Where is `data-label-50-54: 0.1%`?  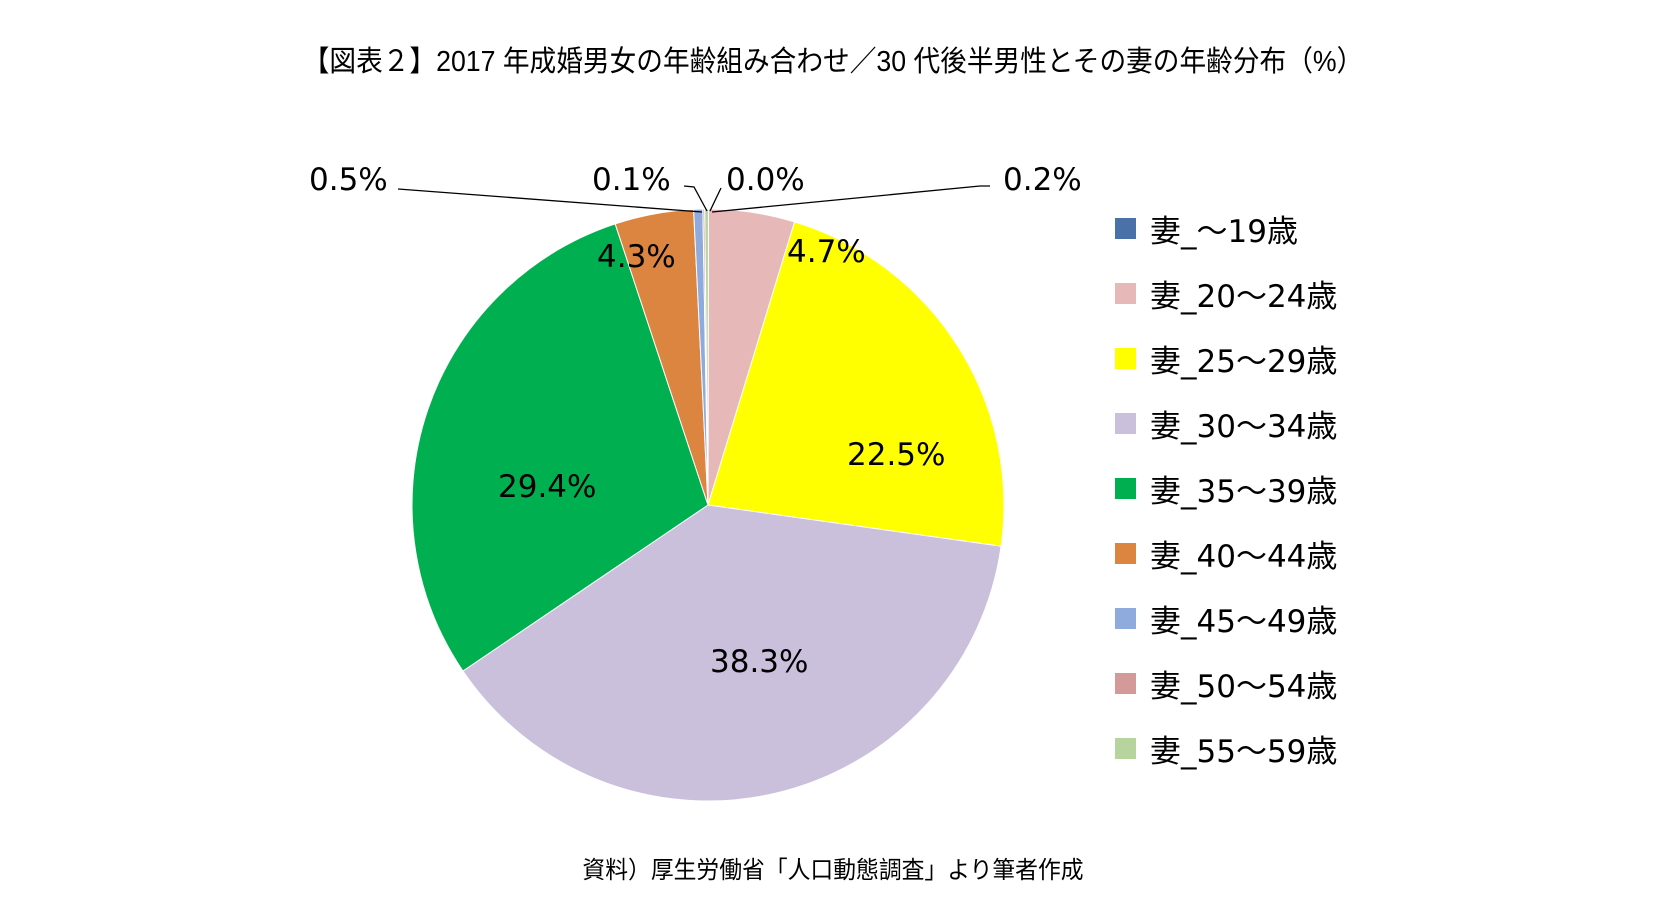
data-label-50-54: 0.1% is located at coordinates (631, 180).